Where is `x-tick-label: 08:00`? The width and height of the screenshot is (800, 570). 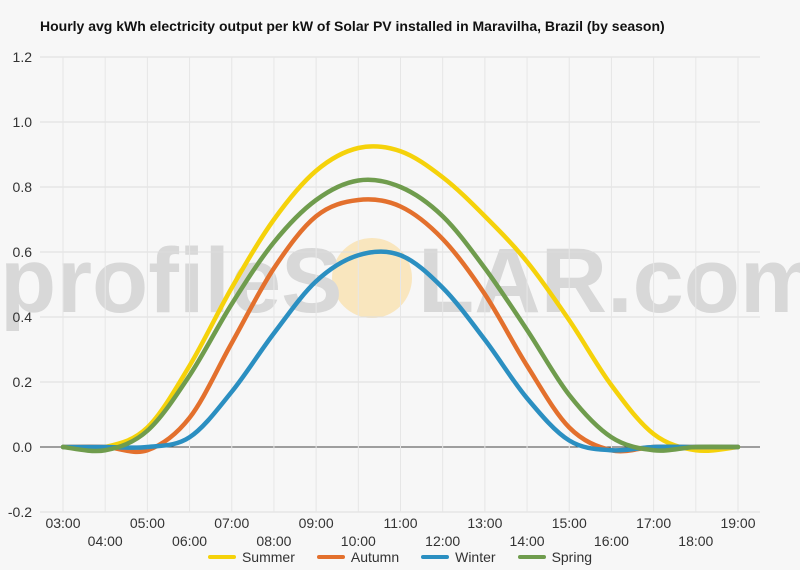
x-tick-label: 08:00 is located at coordinates (273, 541).